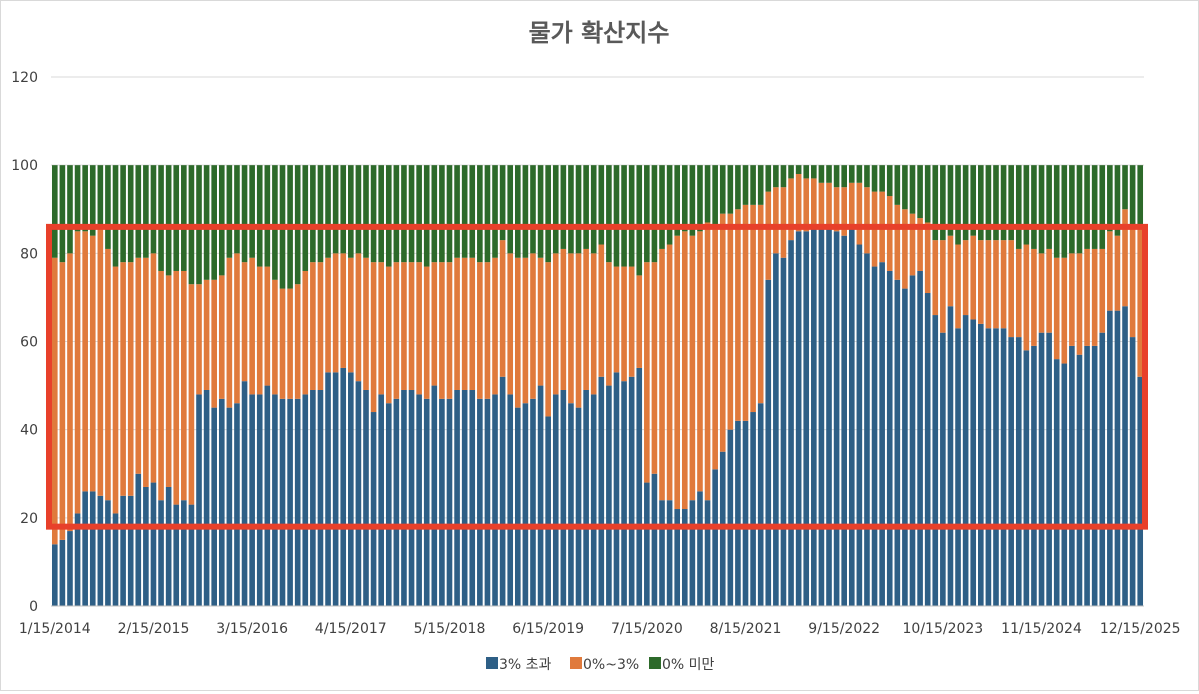  What do you see at coordinates (29, 431) in the screenshot?
I see `y-tick-label: 40` at bounding box center [29, 431].